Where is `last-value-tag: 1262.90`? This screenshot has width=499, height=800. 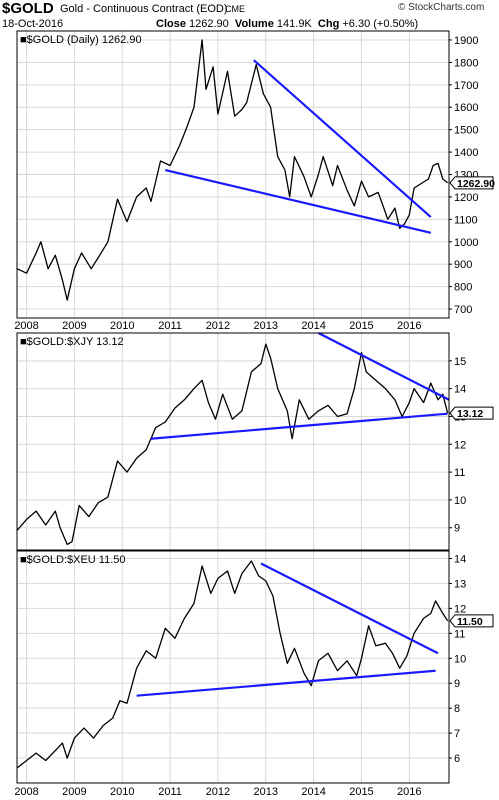 last-value-tag: 1262.90 is located at coordinates (472, 183).